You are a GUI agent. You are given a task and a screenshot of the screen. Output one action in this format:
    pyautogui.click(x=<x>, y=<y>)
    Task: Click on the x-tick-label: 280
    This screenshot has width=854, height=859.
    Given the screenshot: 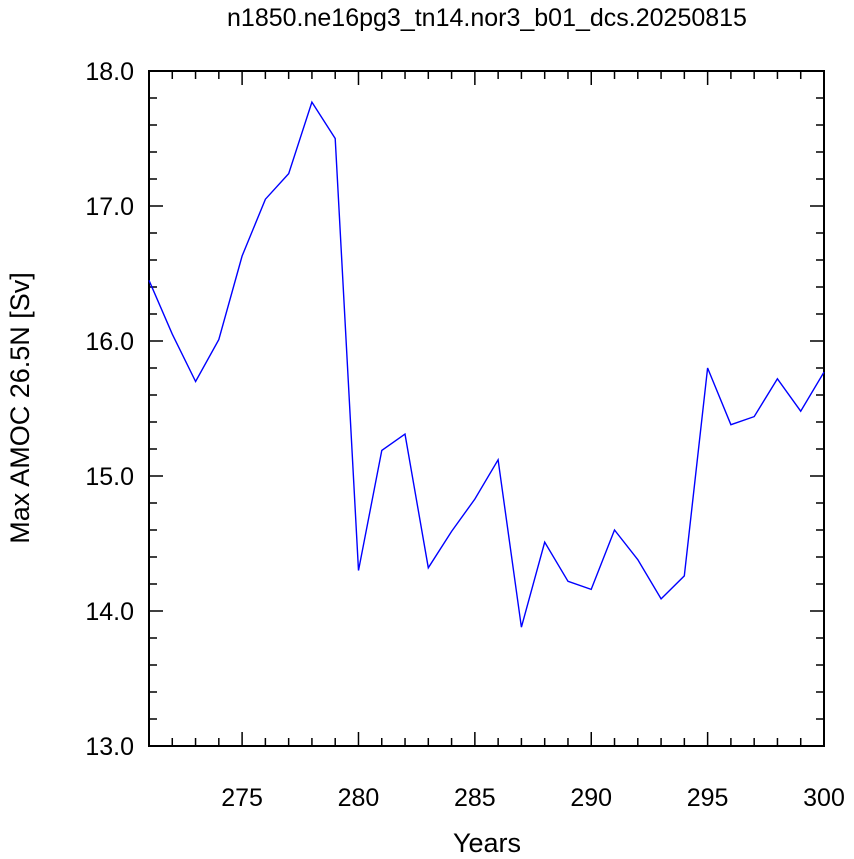 What is the action you would take?
    pyautogui.click(x=359, y=798)
    